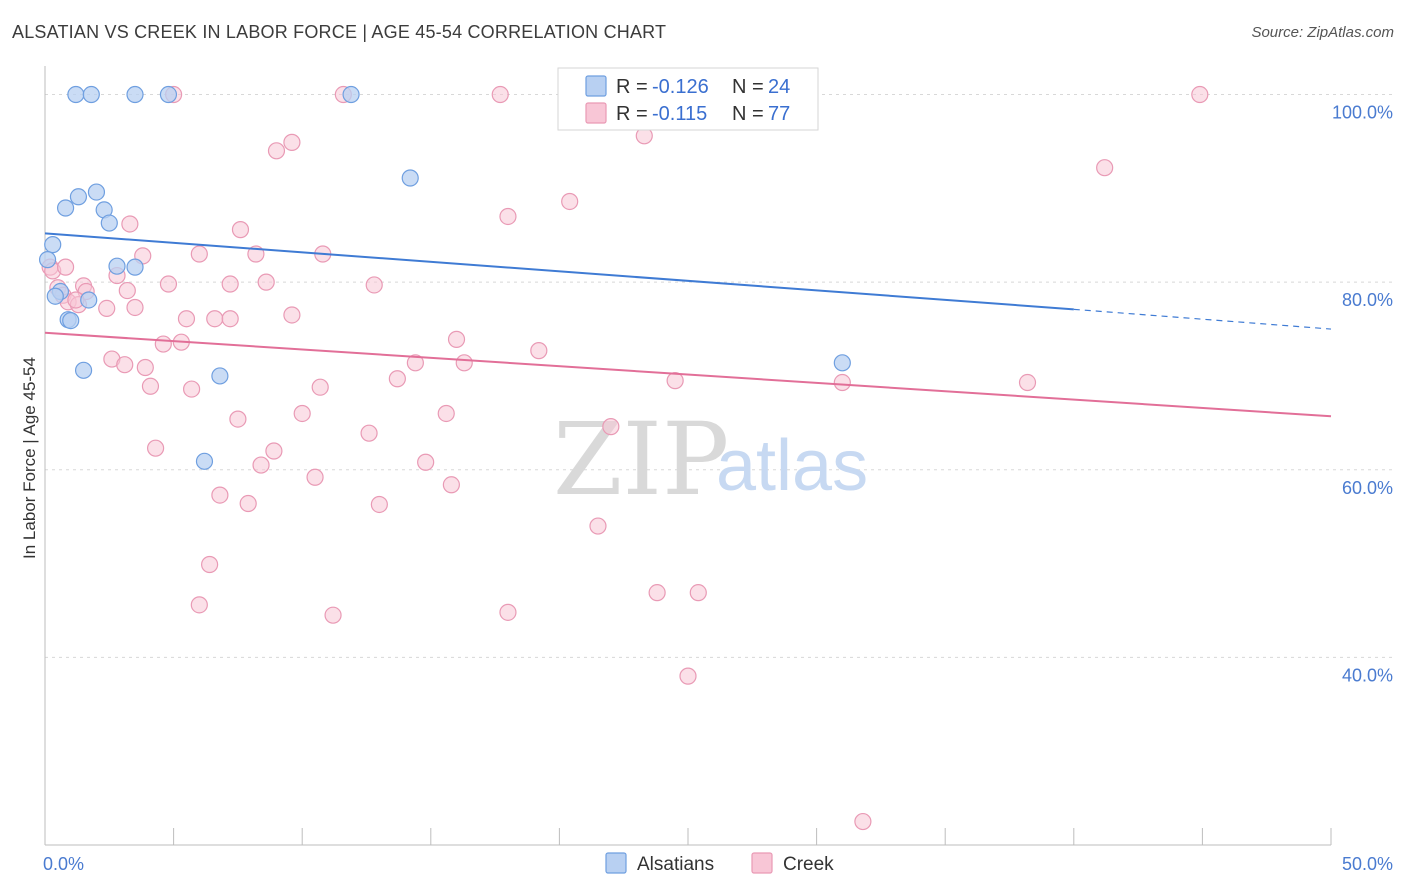 The height and width of the screenshot is (892, 1406). I want to click on y-tick-label: 80.0%, so click(1367, 300).